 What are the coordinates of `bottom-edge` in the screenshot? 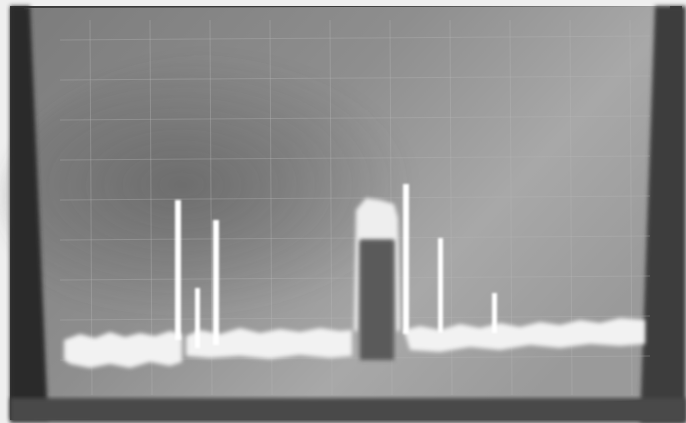 It's located at (348, 410).